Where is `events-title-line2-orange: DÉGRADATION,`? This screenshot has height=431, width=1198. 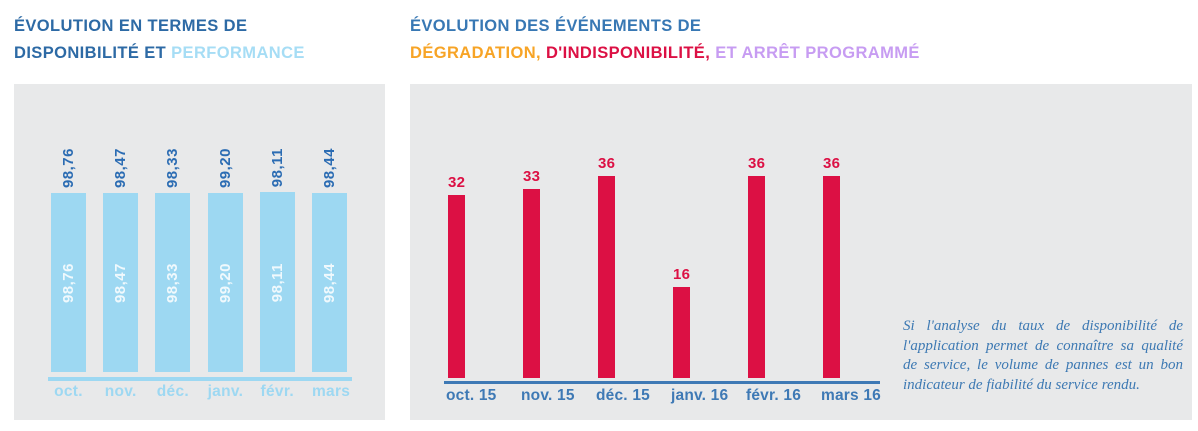
events-title-line2-orange: DÉGRADATION, is located at coordinates (478, 53).